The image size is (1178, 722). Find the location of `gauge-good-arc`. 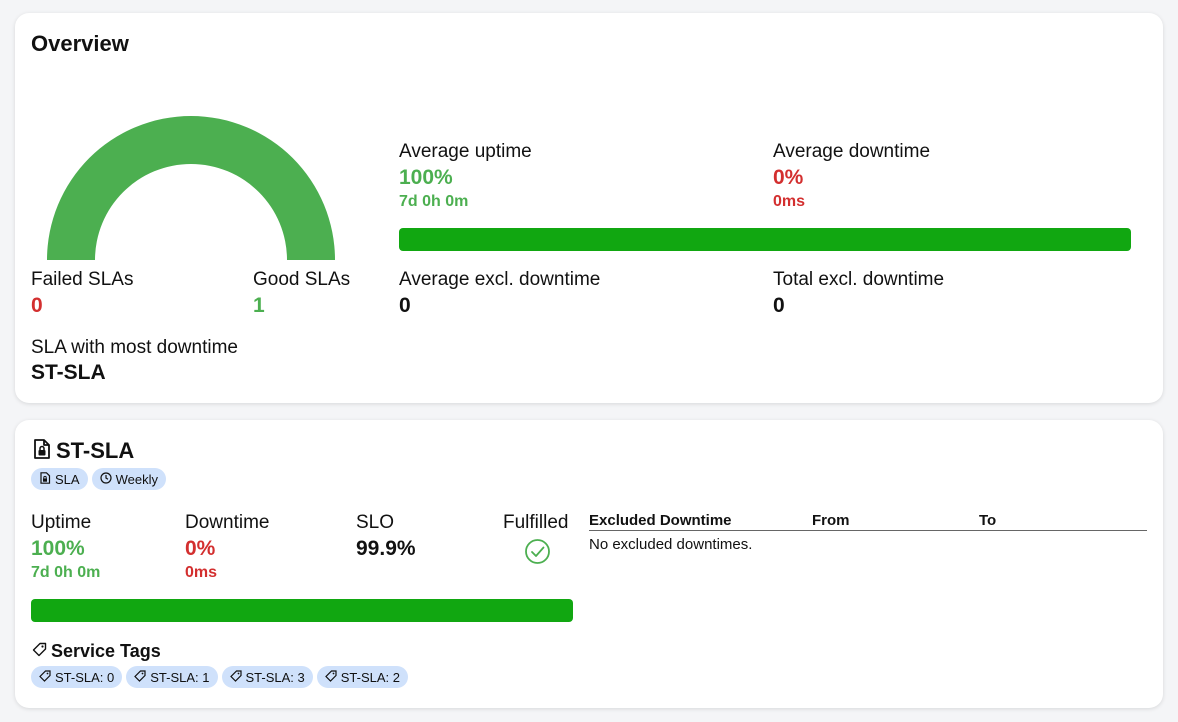

gauge-good-arc is located at coordinates (191, 188).